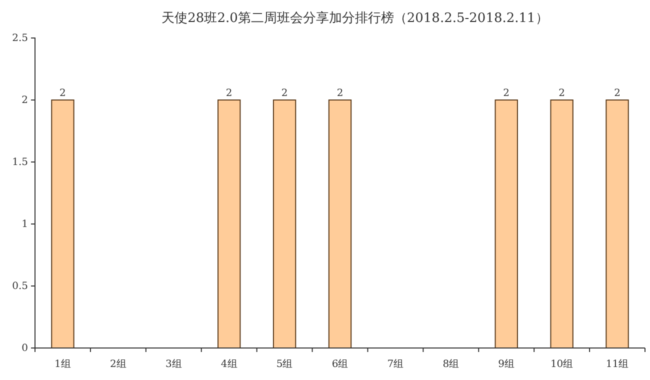 This screenshot has width=650, height=380. What do you see at coordinates (20, 286) in the screenshot?
I see `y-tick-label: 0.5` at bounding box center [20, 286].